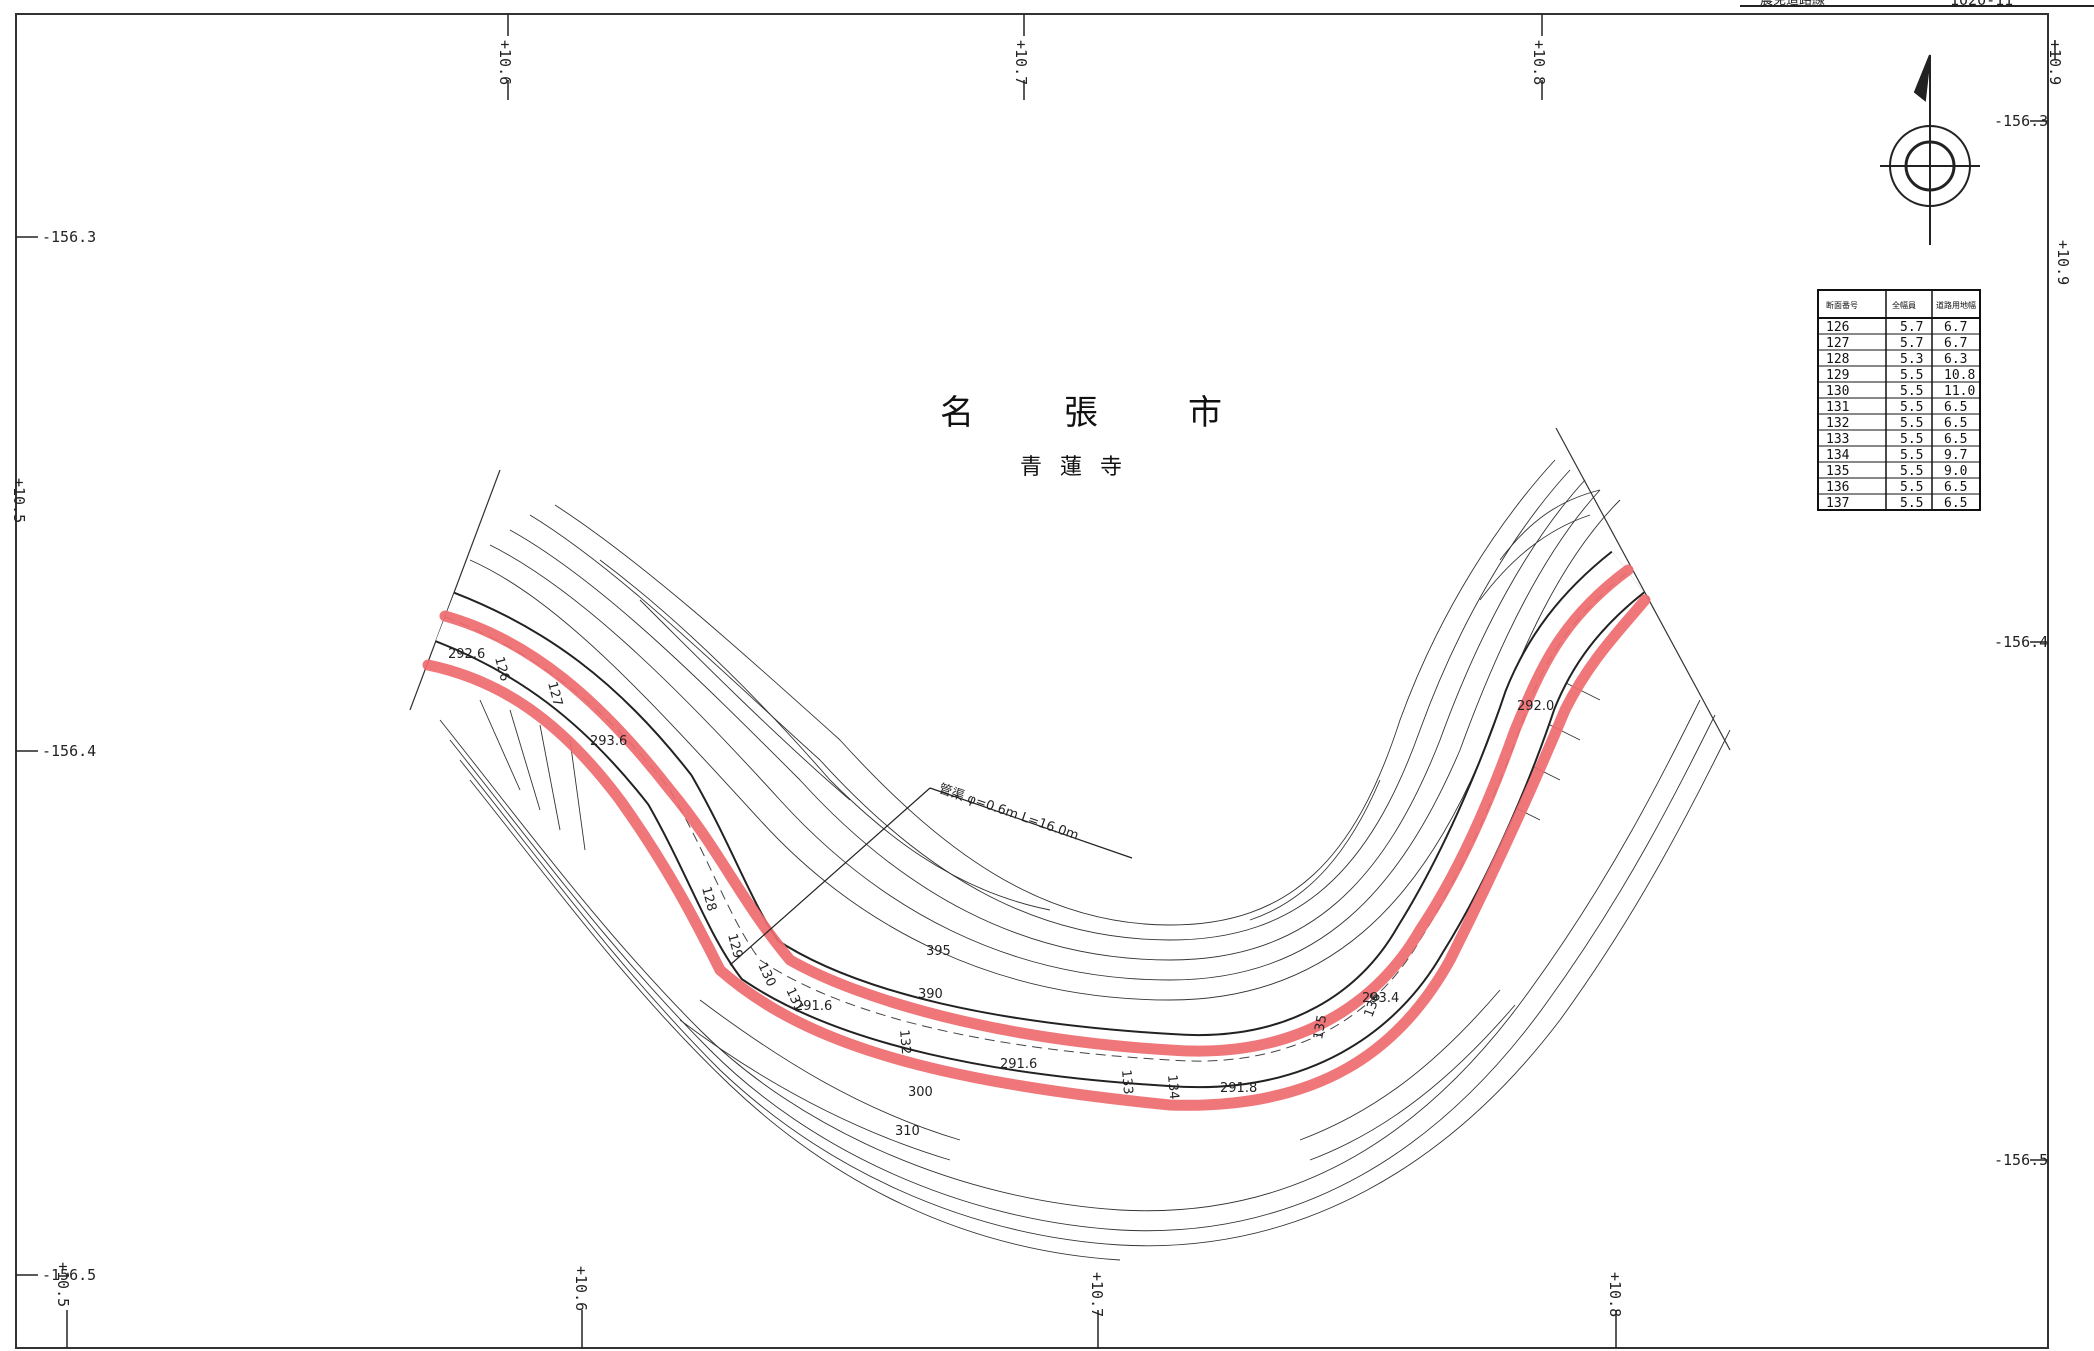 The height and width of the screenshot is (1351, 2094). Describe the element at coordinates (2021, 121) in the screenshot. I see `grid-label-right-1: -156.3` at that location.